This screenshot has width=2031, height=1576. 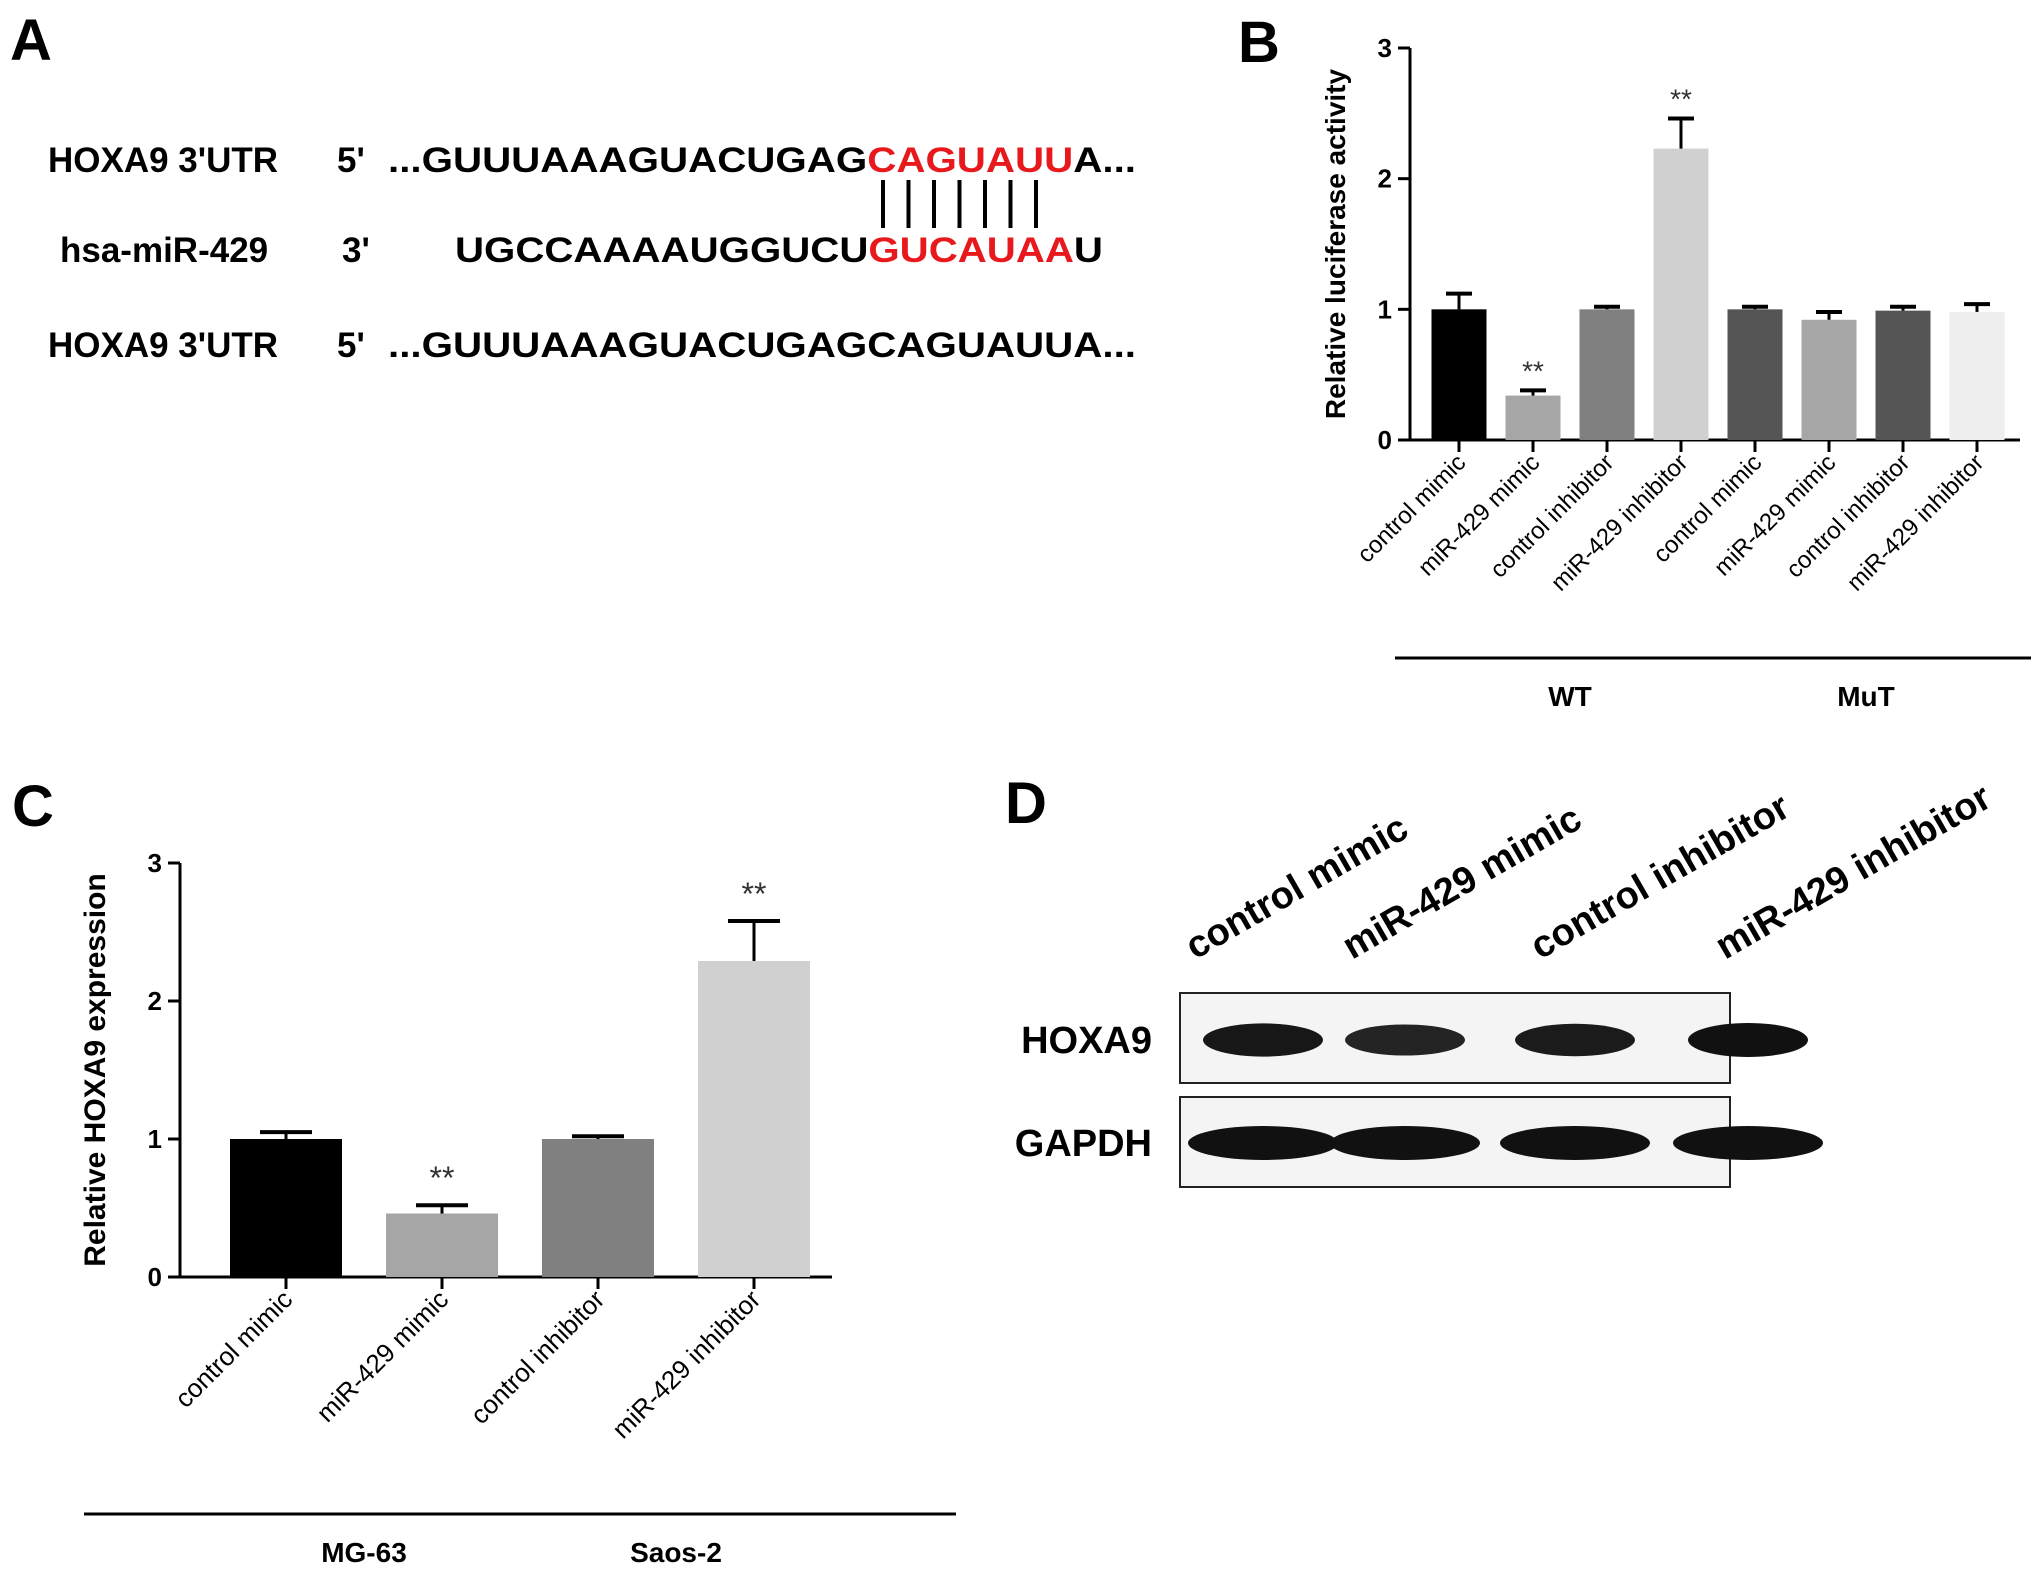 What do you see at coordinates (95, 1070) in the screenshot?
I see `y-axis-title: Relative HOXA9 expression` at bounding box center [95, 1070].